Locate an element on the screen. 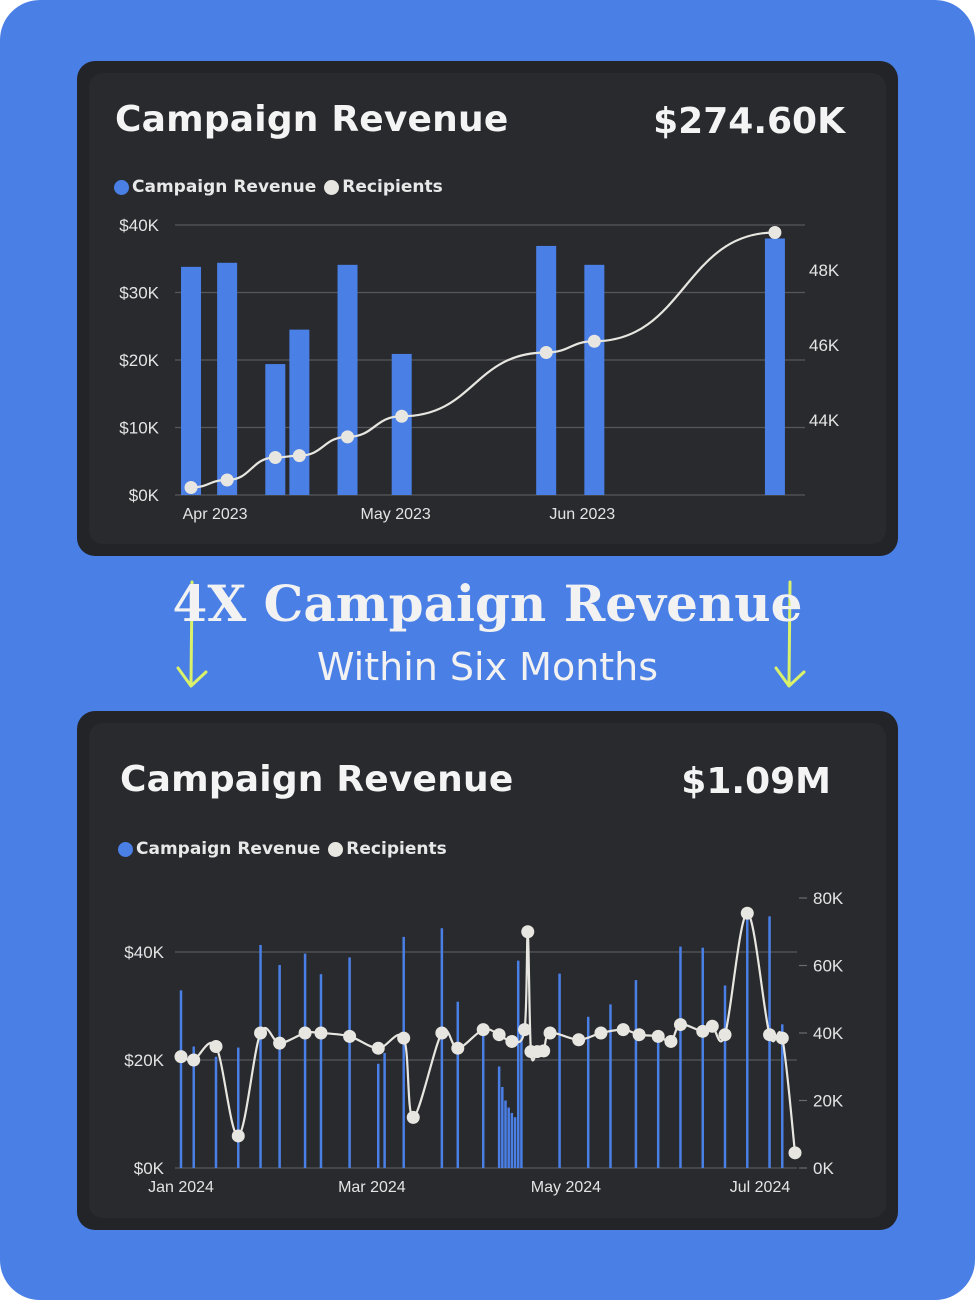 The width and height of the screenshot is (975, 1300). arrow-down-right-icon is located at coordinates (790, 634).